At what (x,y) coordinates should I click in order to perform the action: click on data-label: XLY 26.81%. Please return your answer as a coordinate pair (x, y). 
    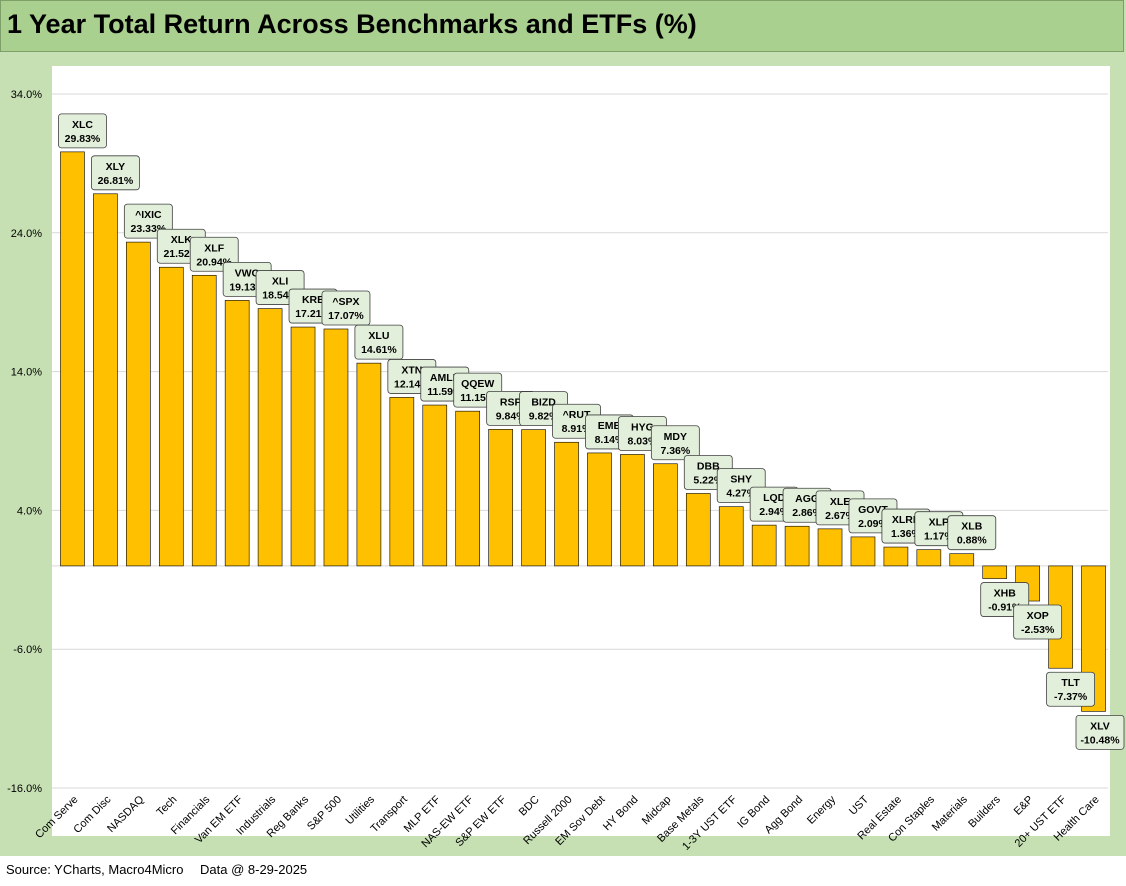
    Looking at the image, I should click on (115, 173).